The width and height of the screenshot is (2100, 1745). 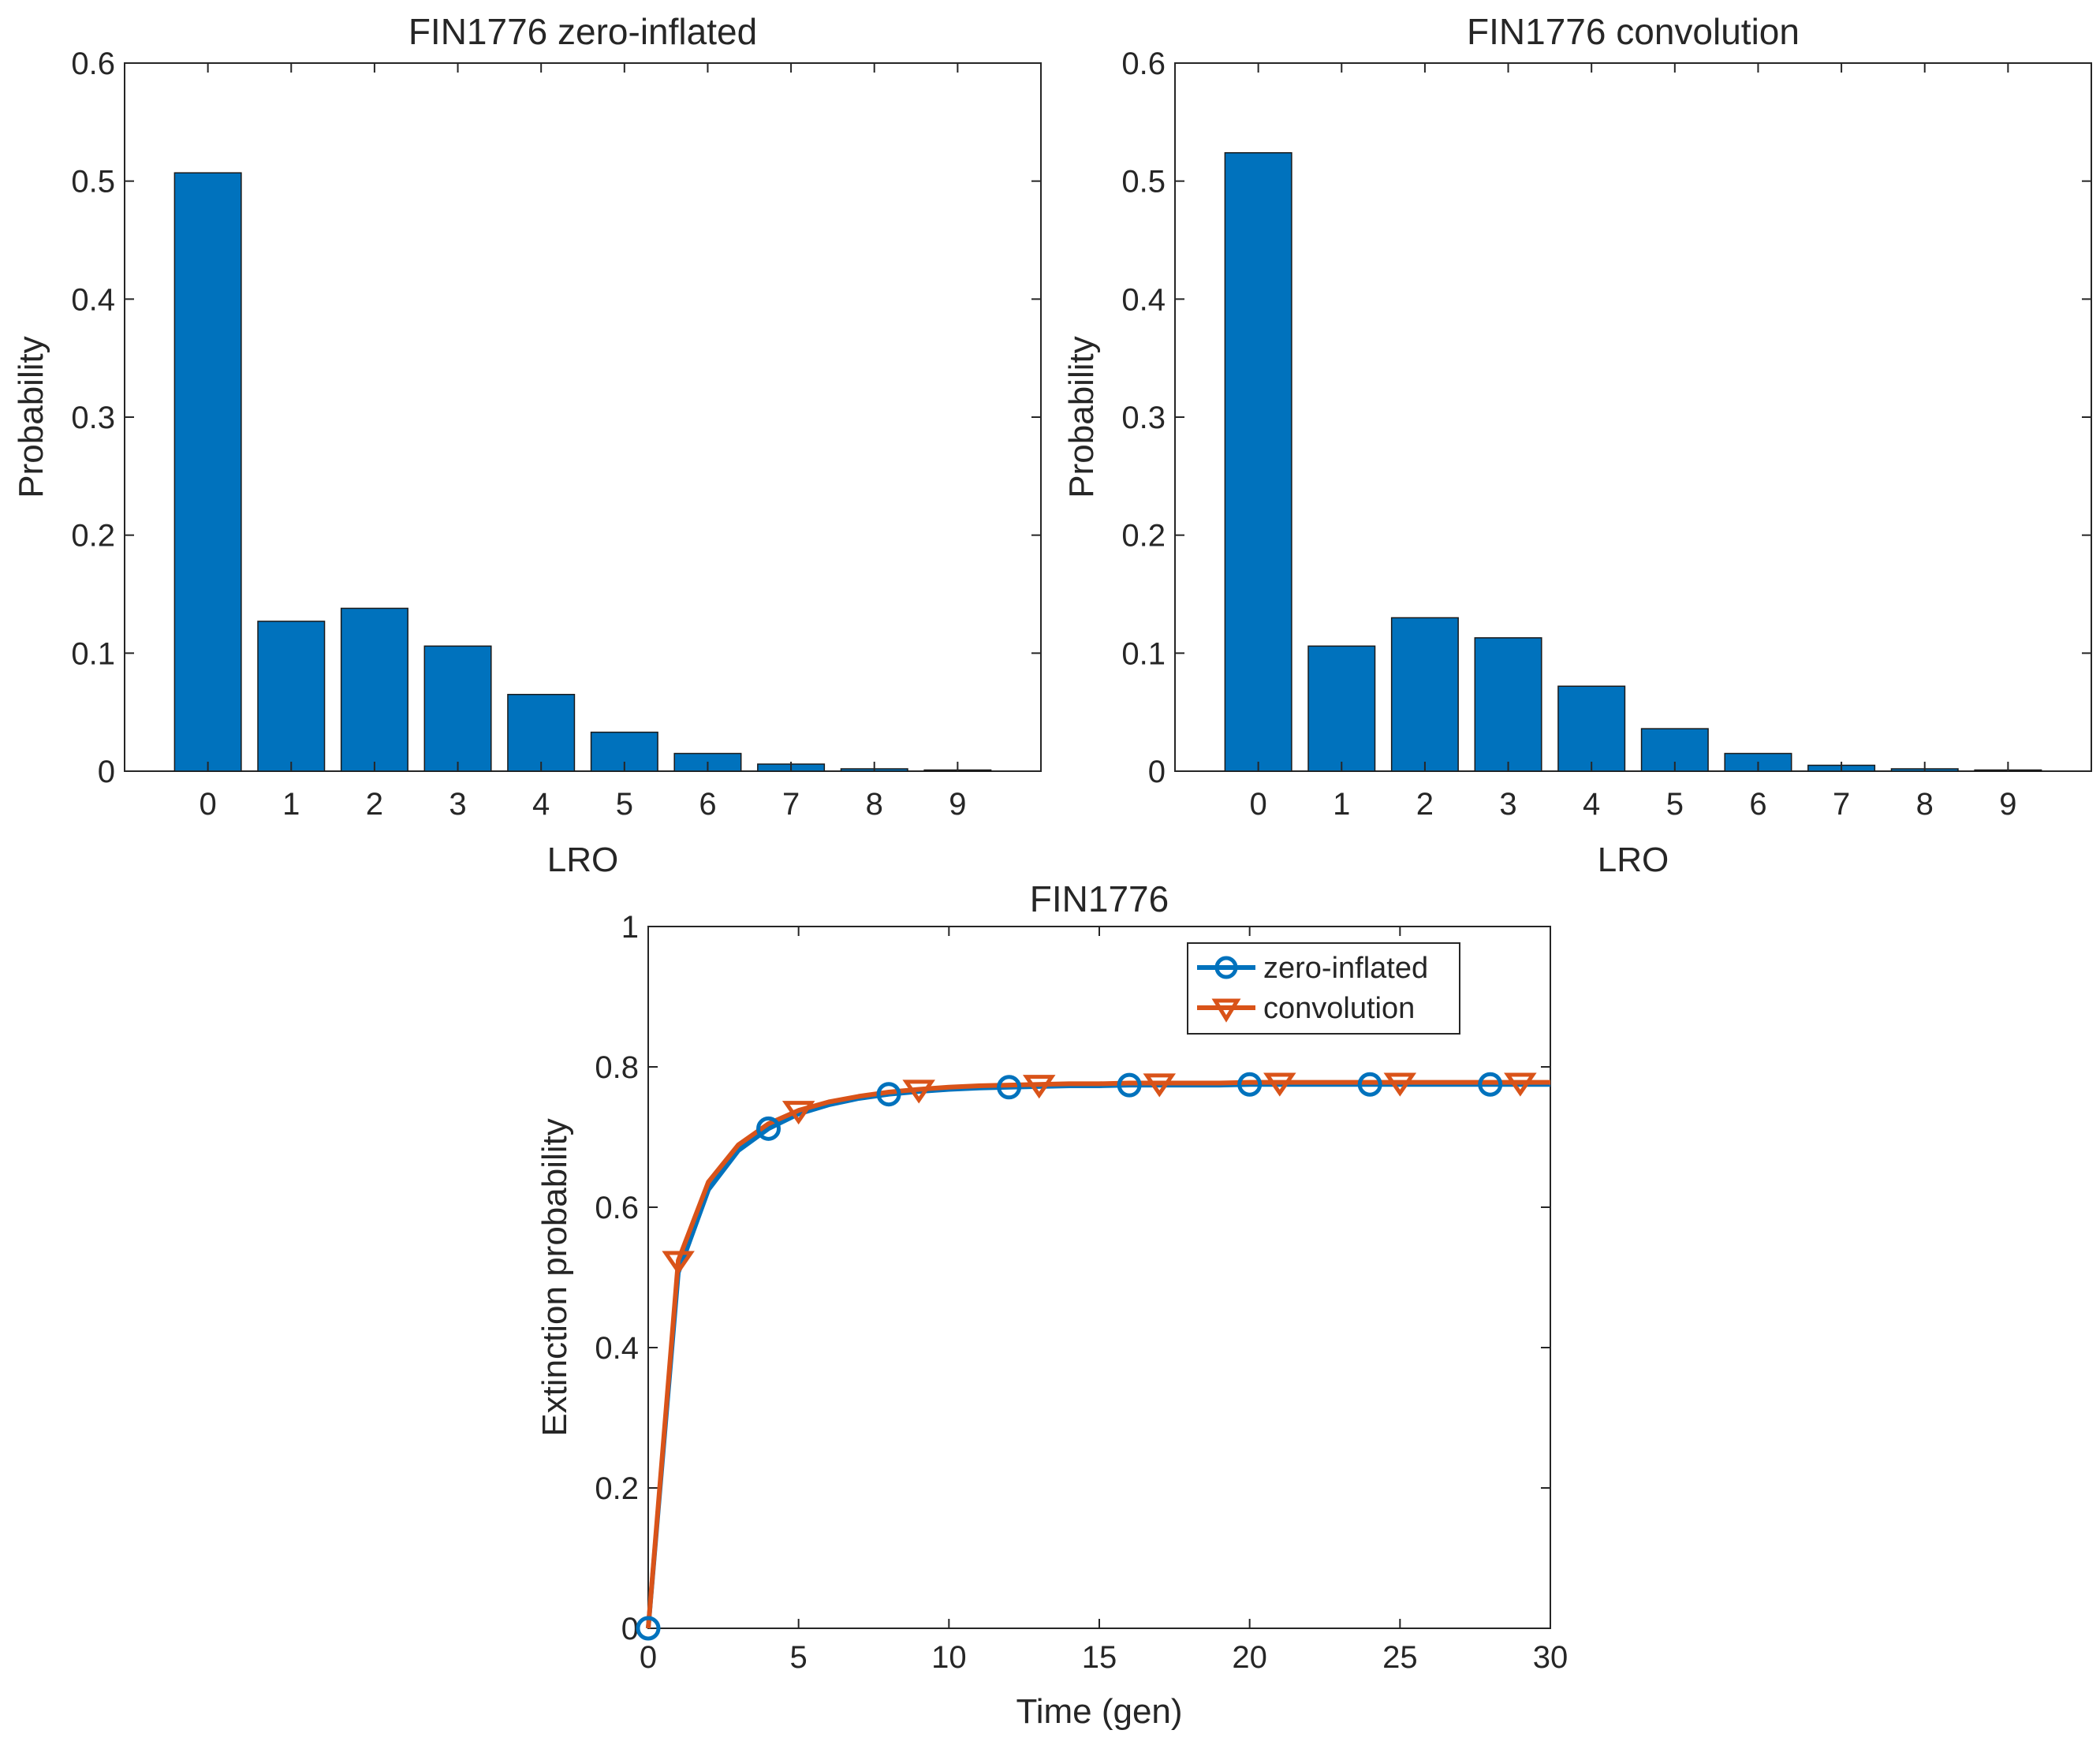 What do you see at coordinates (583, 31) in the screenshot?
I see `chart-title: FIN1776 zero-inflated` at bounding box center [583, 31].